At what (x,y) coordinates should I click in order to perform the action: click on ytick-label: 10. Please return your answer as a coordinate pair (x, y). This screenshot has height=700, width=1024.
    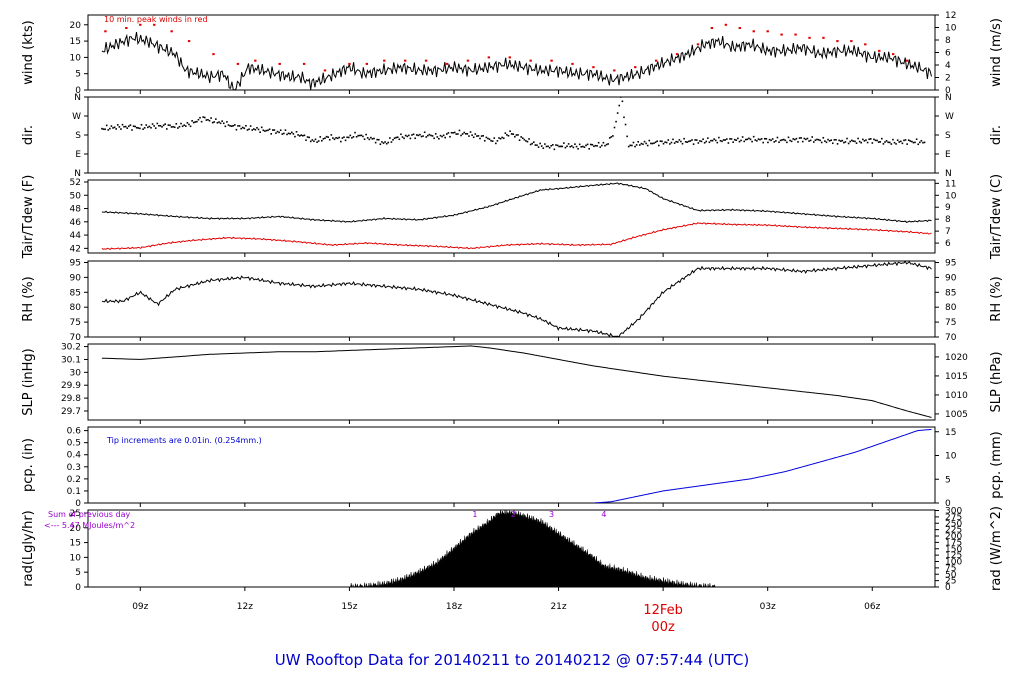
    Looking at the image, I should click on (76, 58).